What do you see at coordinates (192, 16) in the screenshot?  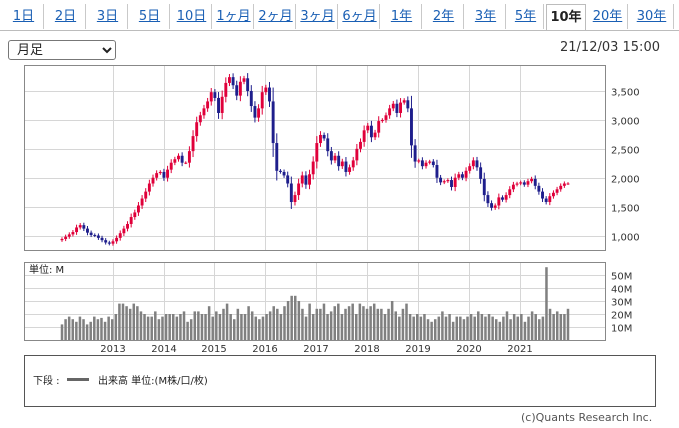 I see `tab-4: 10日` at bounding box center [192, 16].